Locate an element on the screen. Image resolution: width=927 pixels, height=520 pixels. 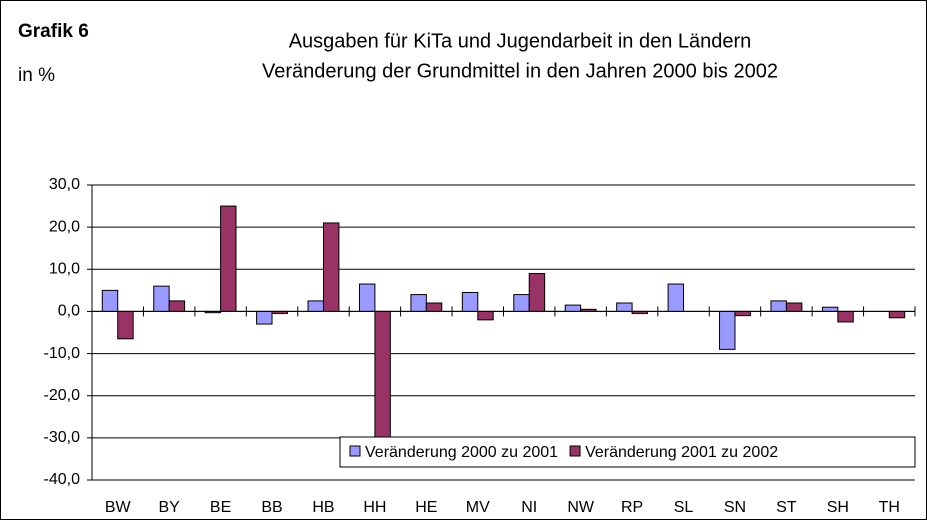
legend-label: Veränderung 2000 zu 2001 is located at coordinates (461, 452).